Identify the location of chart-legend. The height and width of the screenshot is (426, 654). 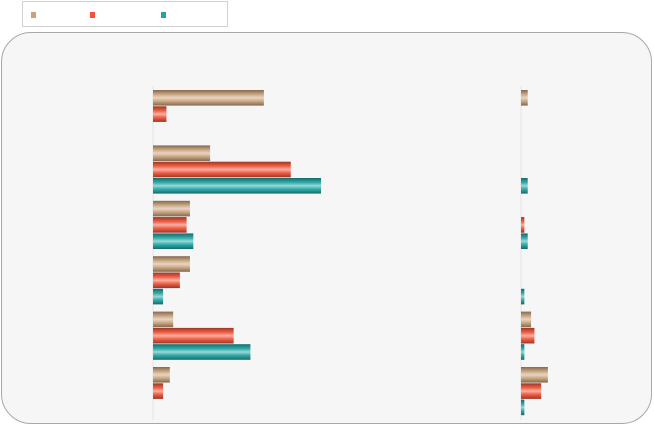
(125, 14).